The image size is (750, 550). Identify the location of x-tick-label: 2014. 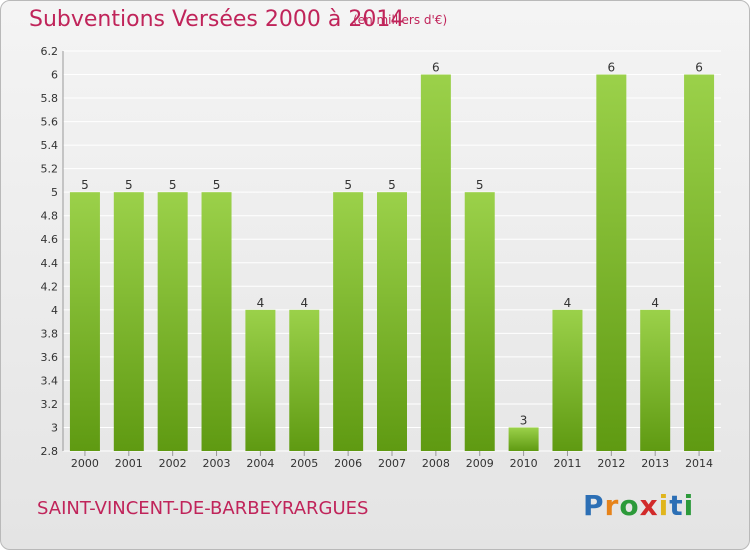
(699, 463).